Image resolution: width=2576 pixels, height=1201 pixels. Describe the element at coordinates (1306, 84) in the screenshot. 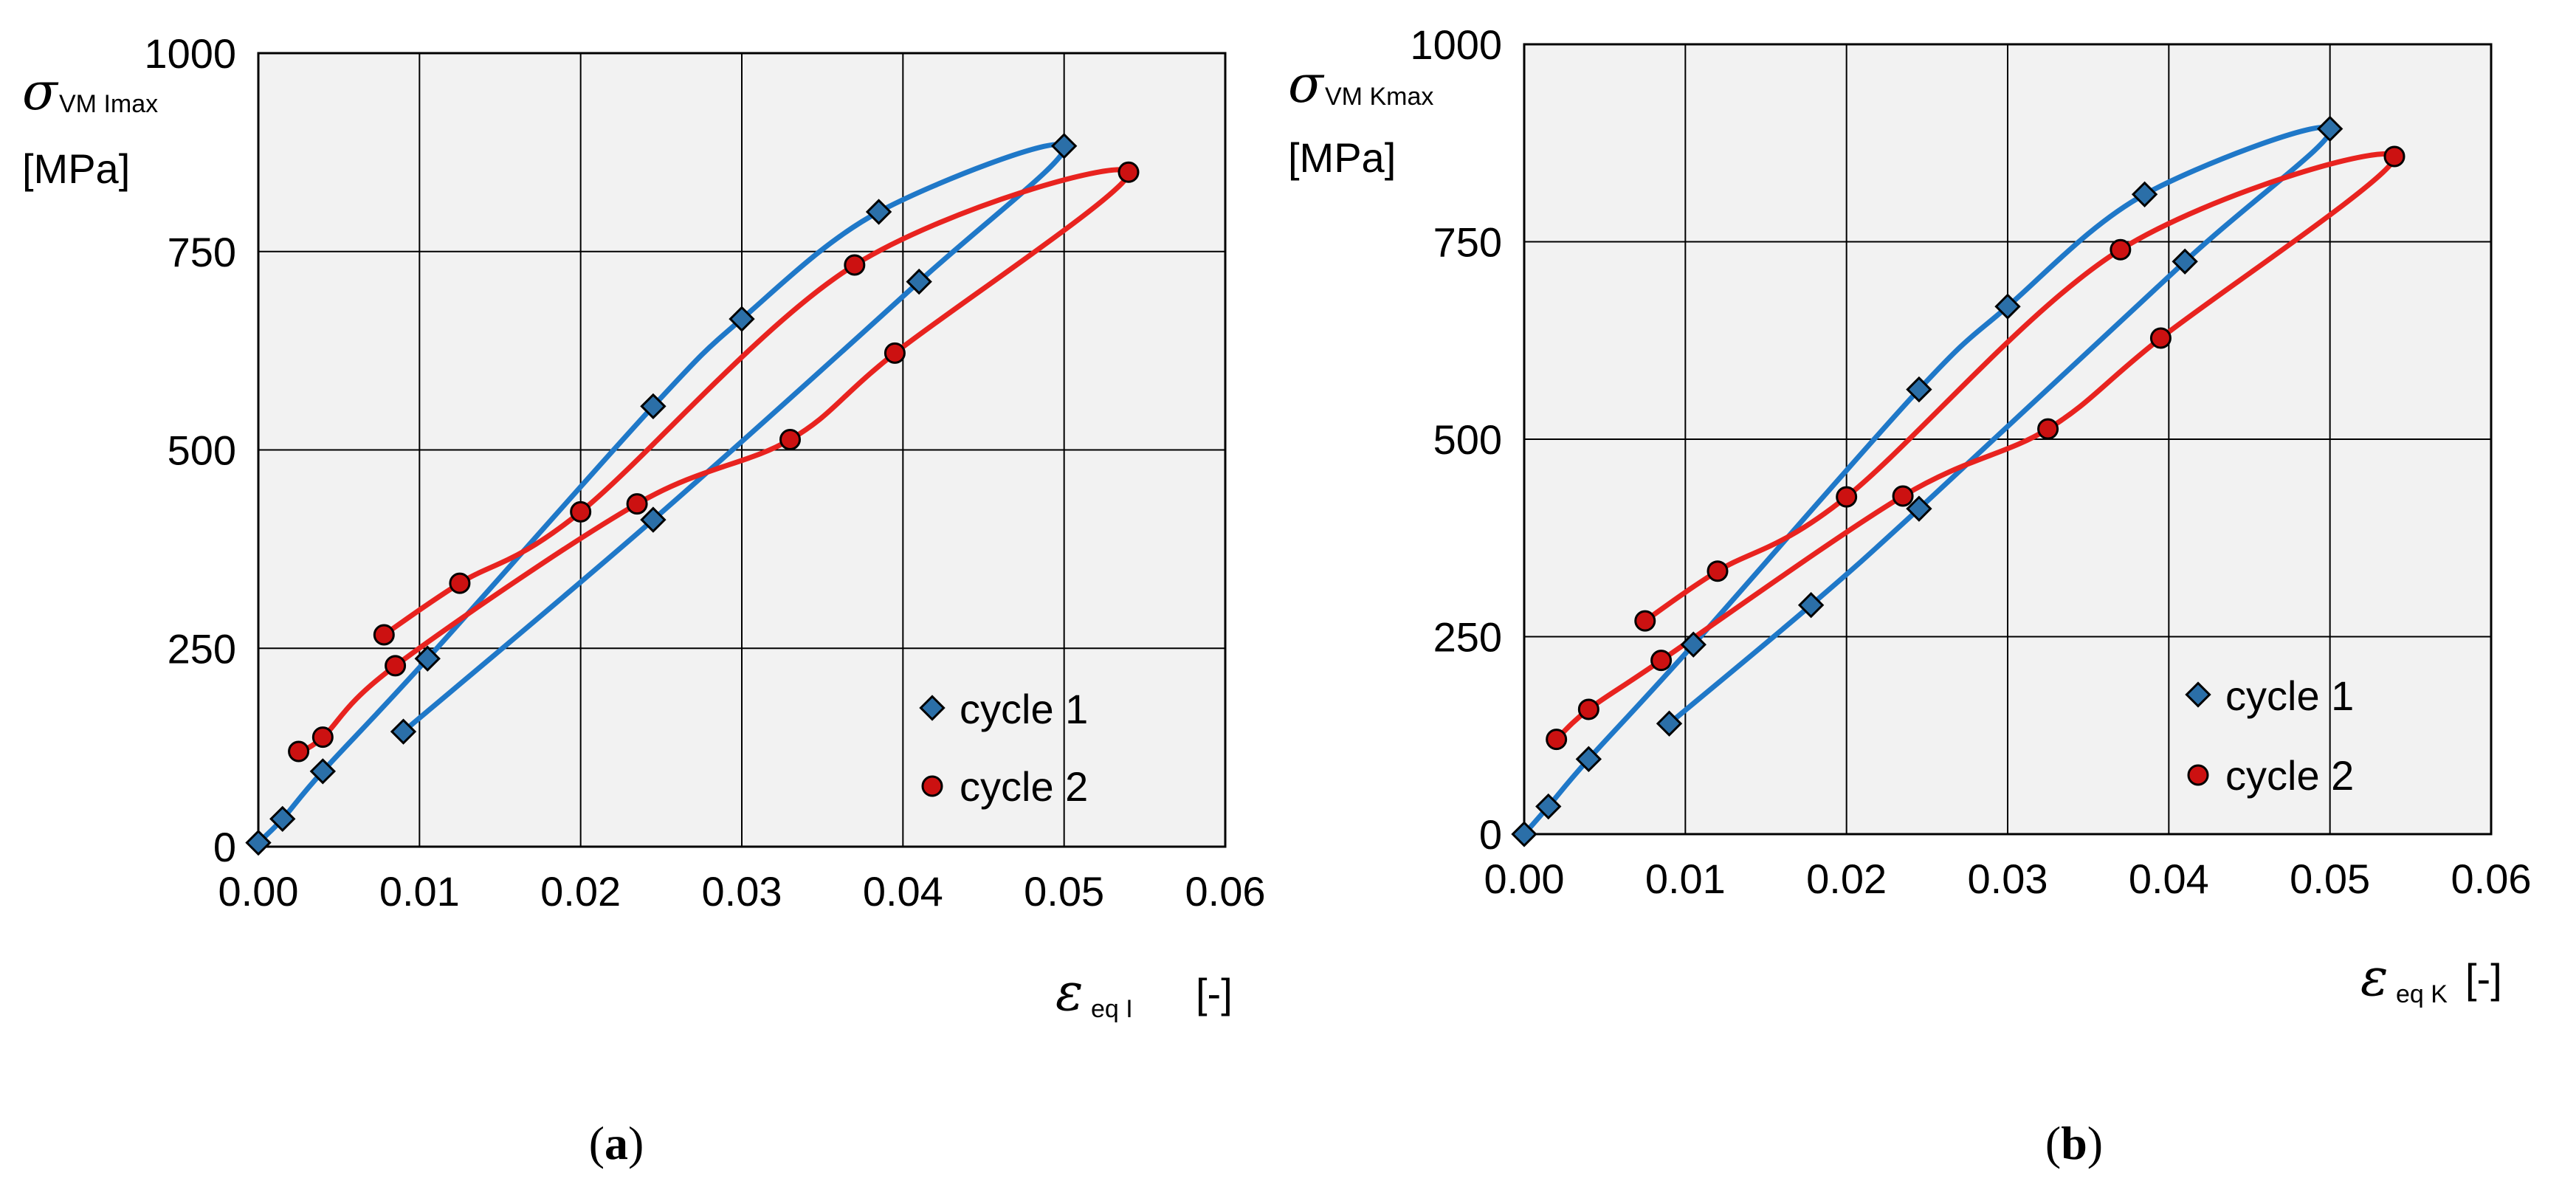

I see `y-axis-symbol-b: σ` at that location.